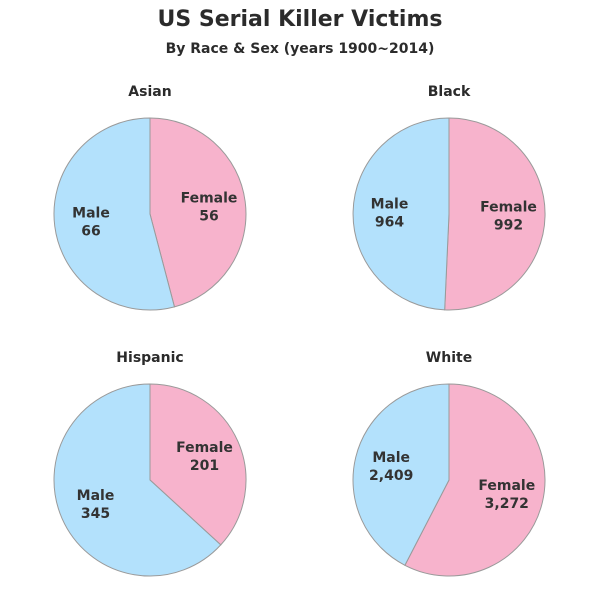 The image size is (600, 600). I want to click on pie-chart-asian: Asian Female 56 Male 66, so click(150, 197).